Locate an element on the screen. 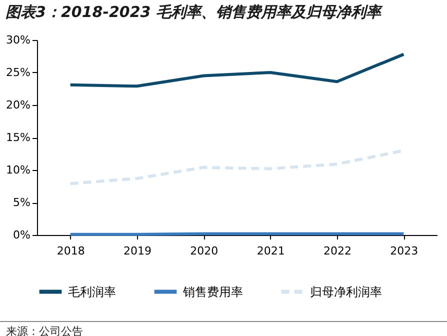 The image size is (447, 336). x-tick-label: 2022 is located at coordinates (338, 251).